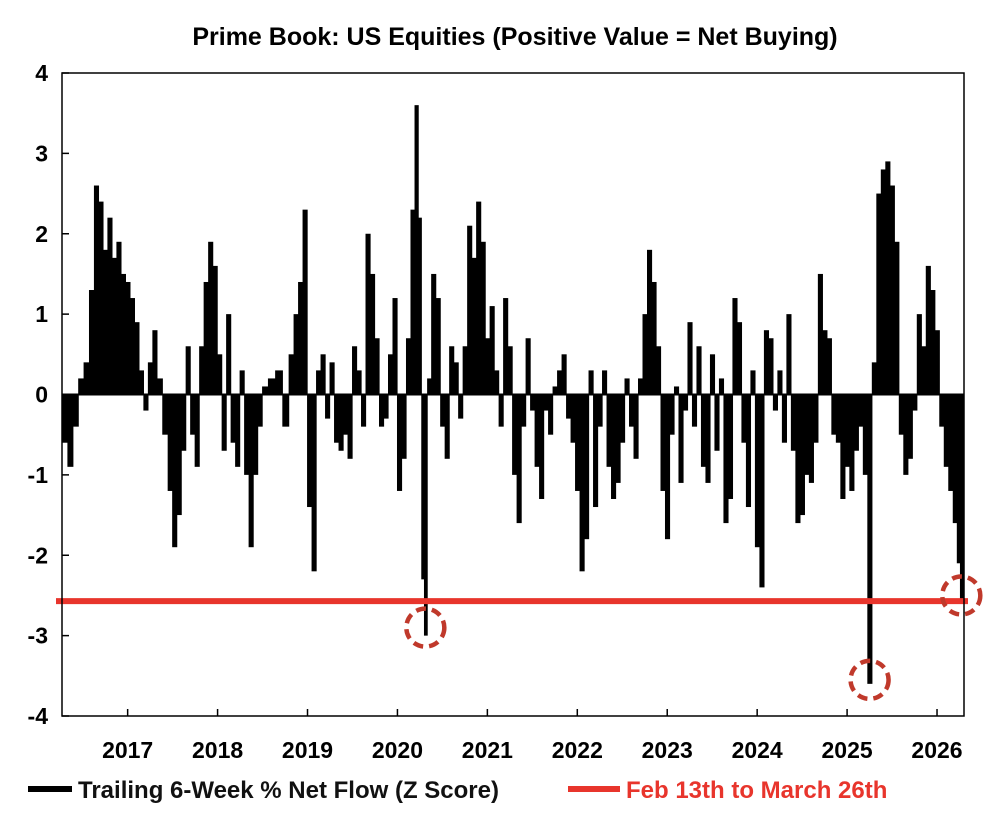  What do you see at coordinates (757, 750) in the screenshot?
I see `x-tick-label: 2024` at bounding box center [757, 750].